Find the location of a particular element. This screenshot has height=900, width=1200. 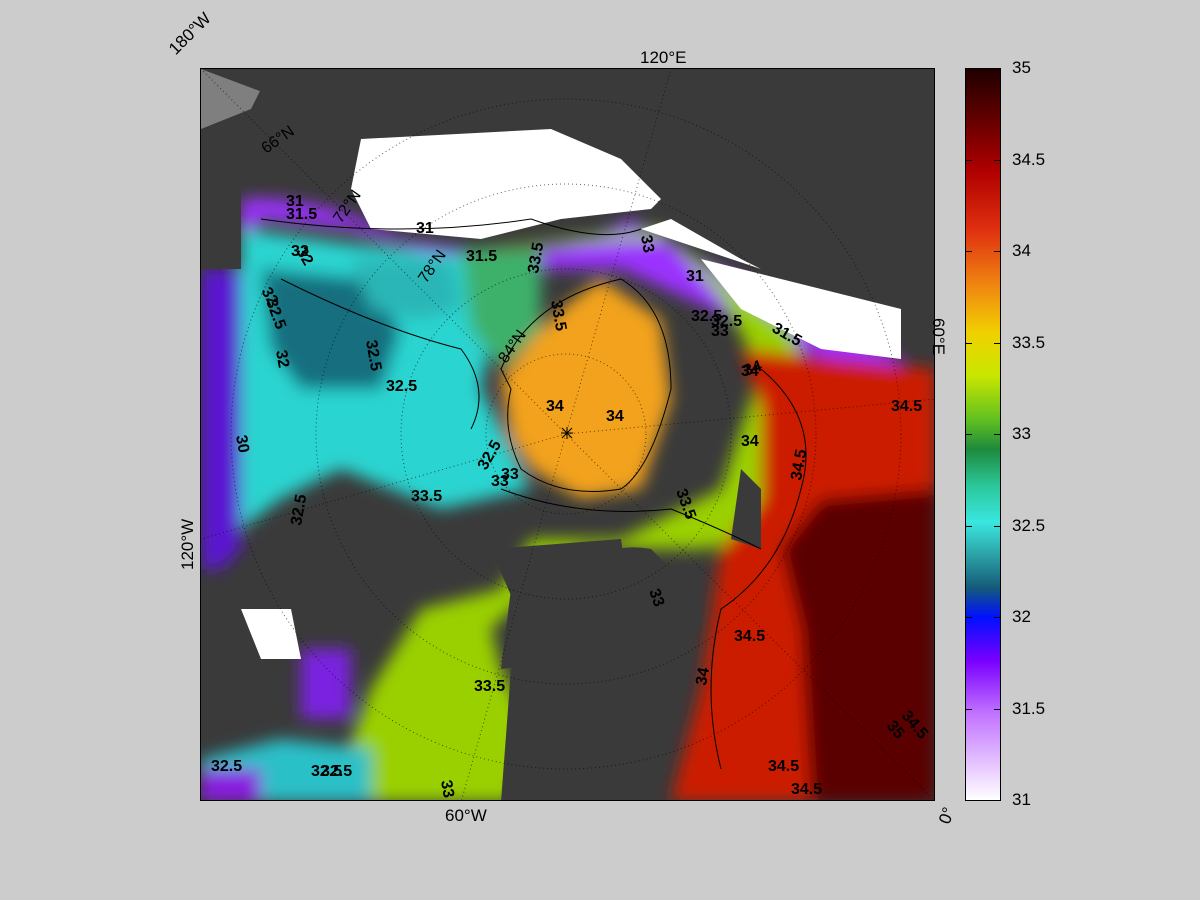

colorbar-tick-label: 34.5 is located at coordinates (1029, 159).